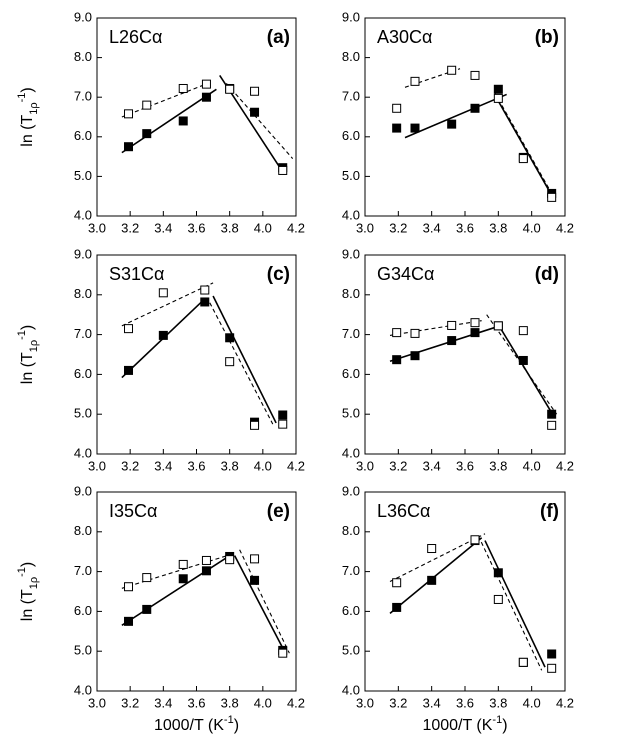 This screenshot has height=739, width=632. I want to click on panel-title: A30Cα, so click(404, 37).